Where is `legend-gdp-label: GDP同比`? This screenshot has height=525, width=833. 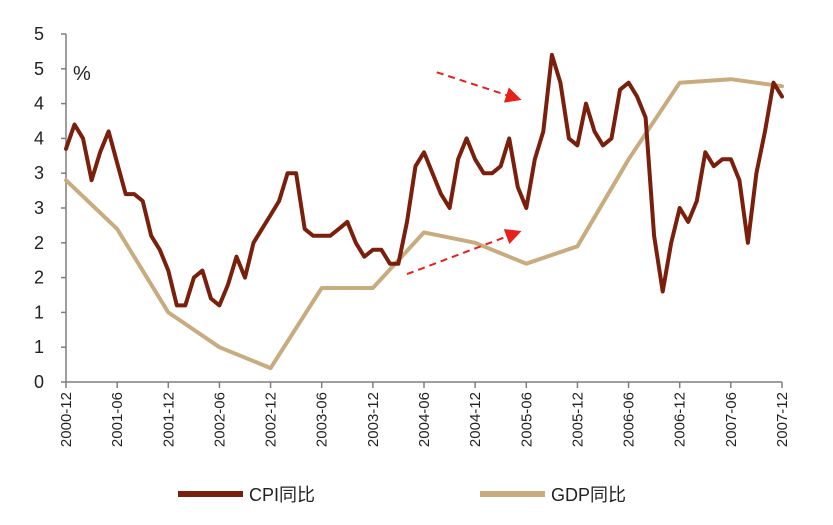
legend-gdp-label: GDP同比 is located at coordinates (588, 495).